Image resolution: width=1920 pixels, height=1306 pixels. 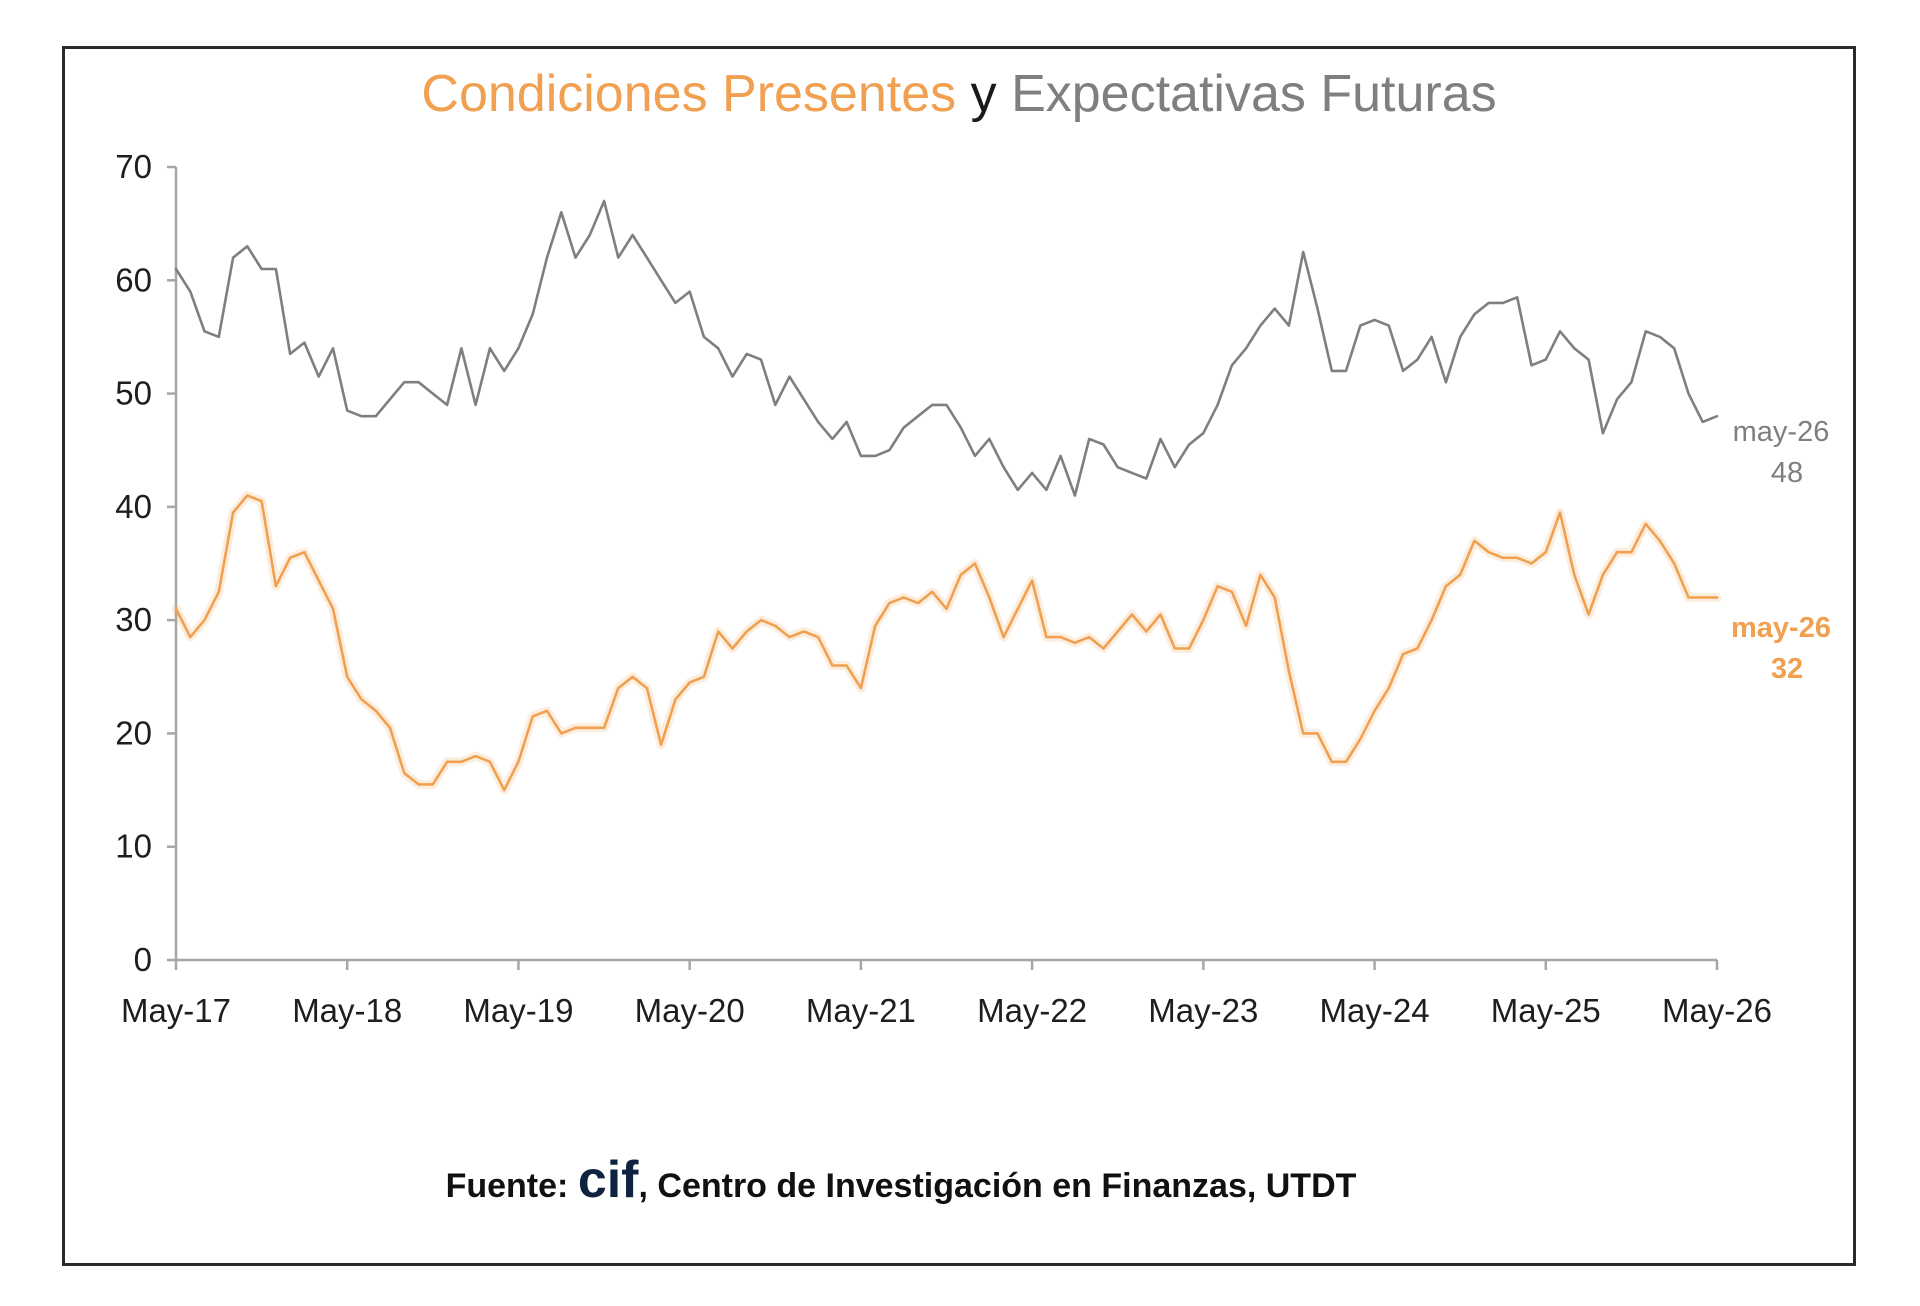 What do you see at coordinates (133, 732) in the screenshot?
I see `y-tick-label: 20` at bounding box center [133, 732].